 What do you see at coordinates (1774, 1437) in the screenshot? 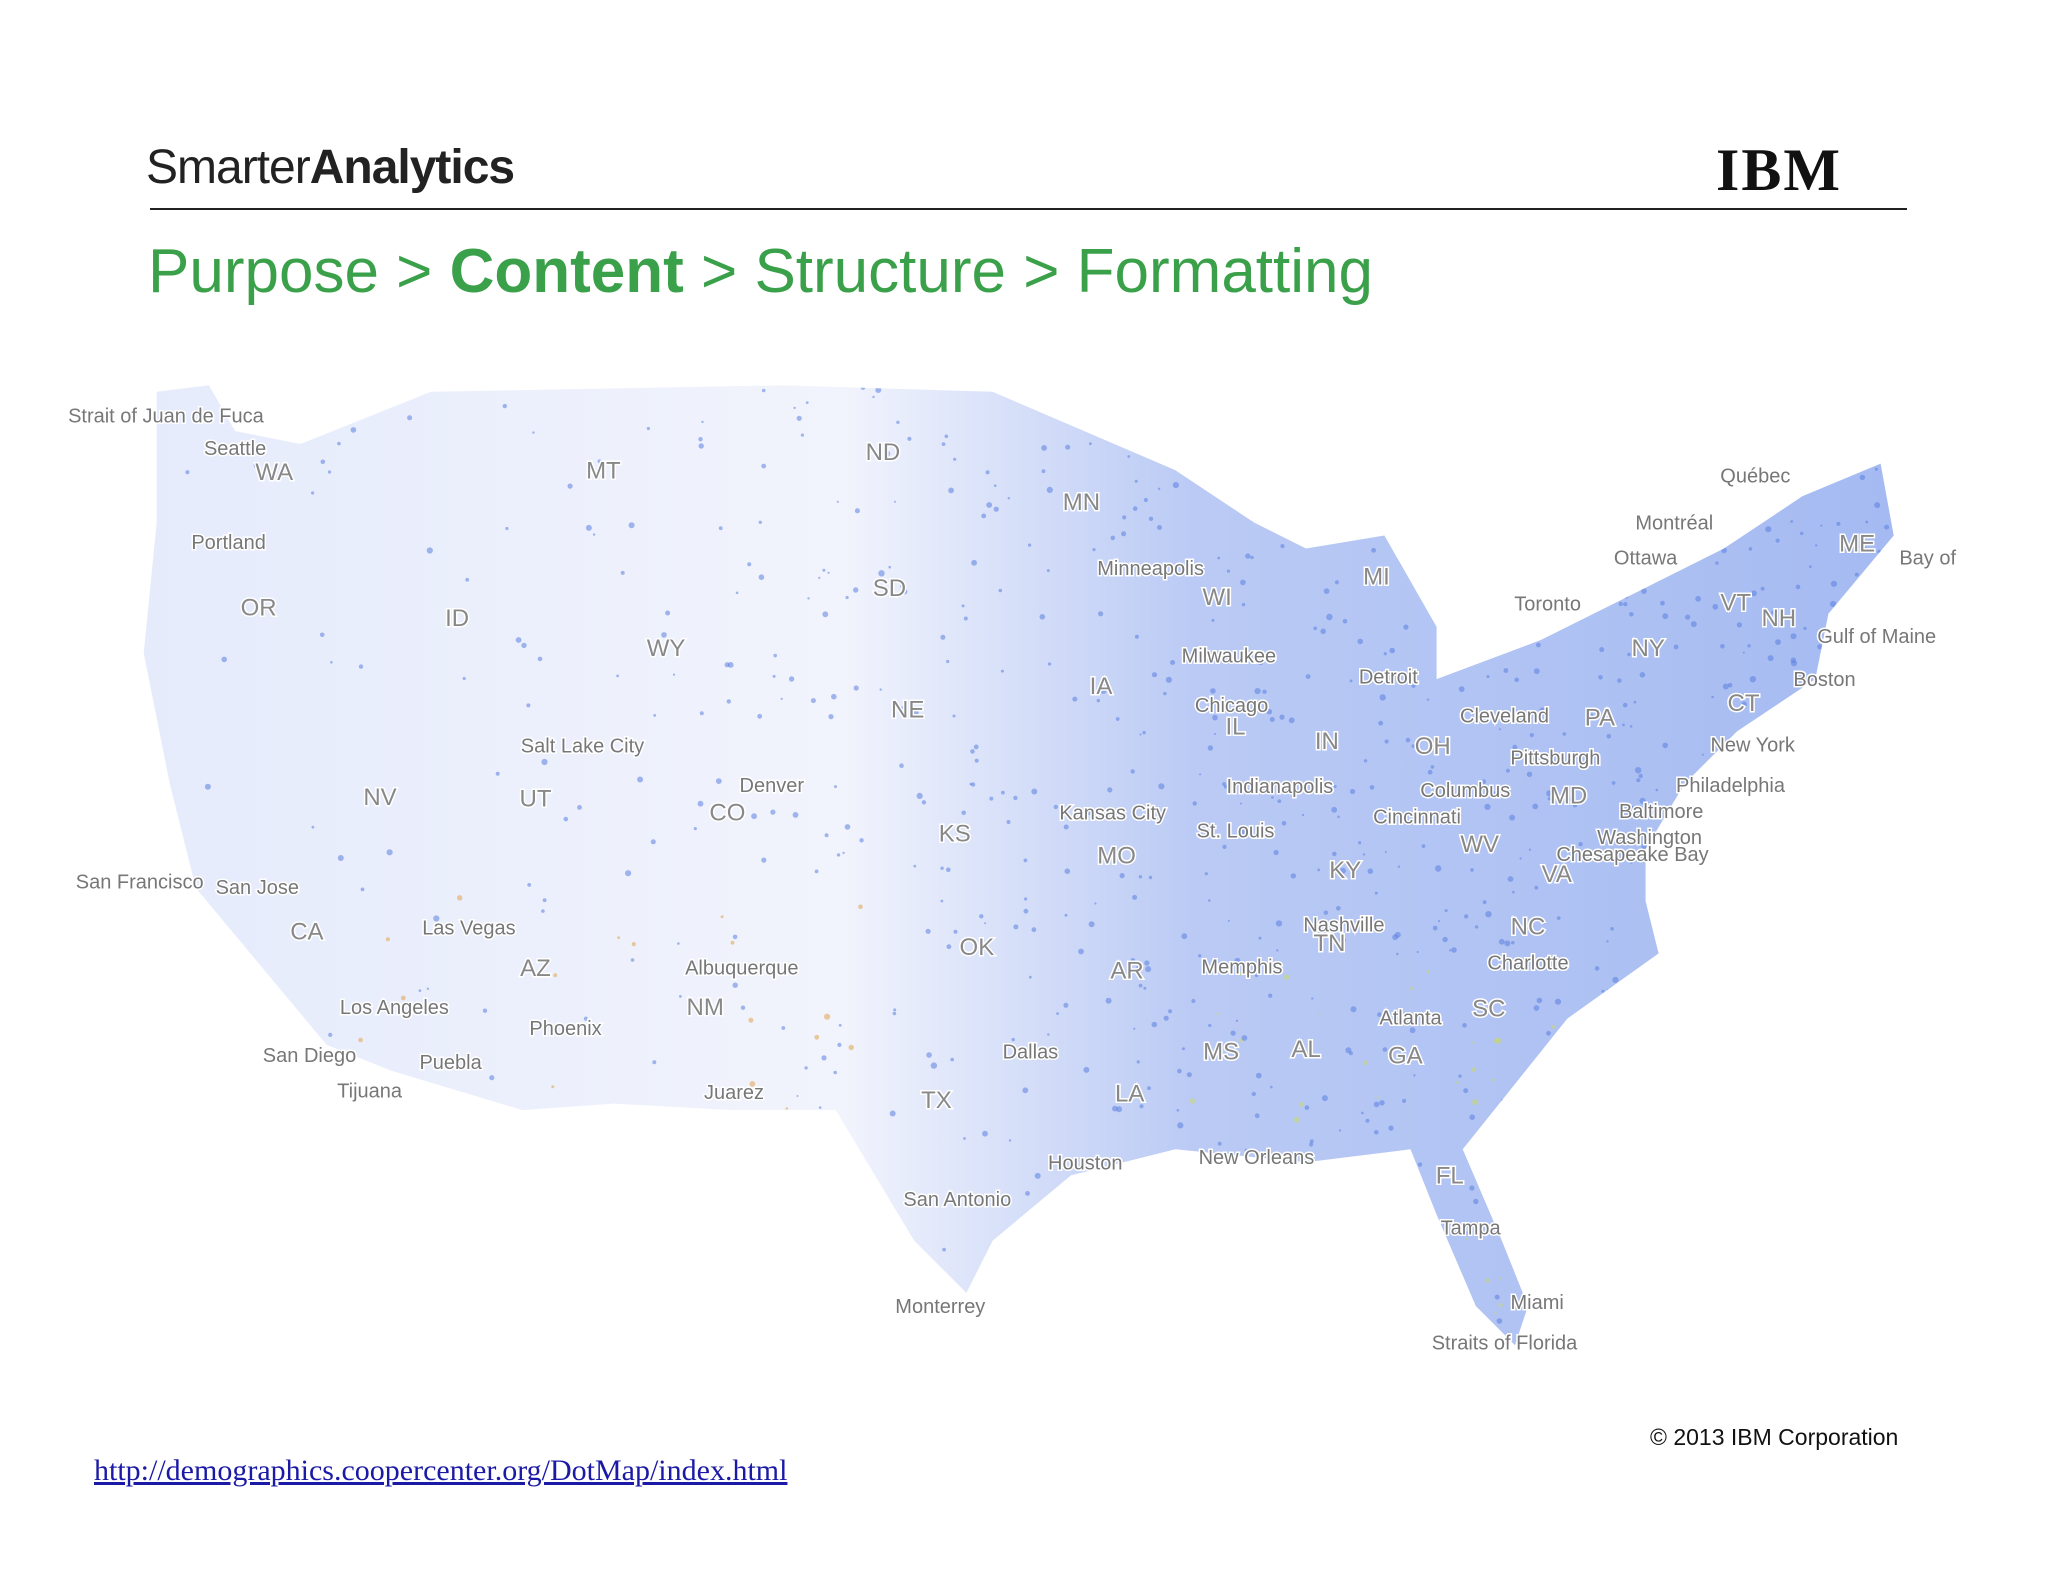
I see `copyright: © 2013 IBM Corporation` at bounding box center [1774, 1437].